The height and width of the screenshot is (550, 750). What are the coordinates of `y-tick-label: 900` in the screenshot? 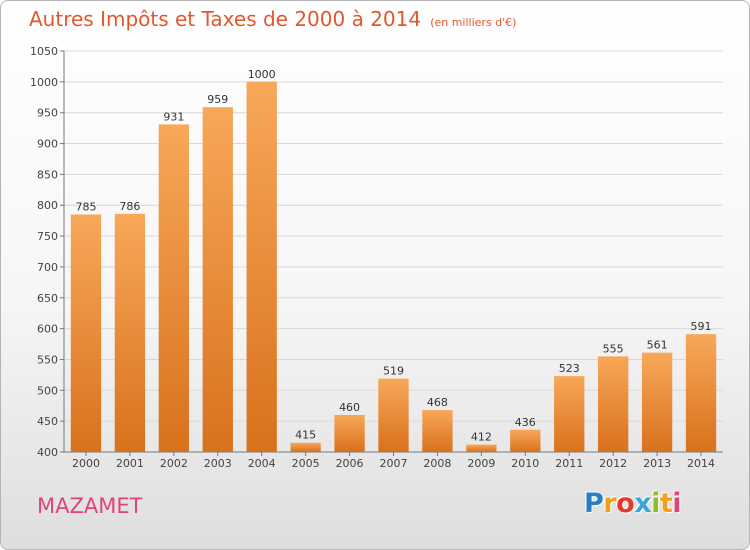 It's located at (47, 144).